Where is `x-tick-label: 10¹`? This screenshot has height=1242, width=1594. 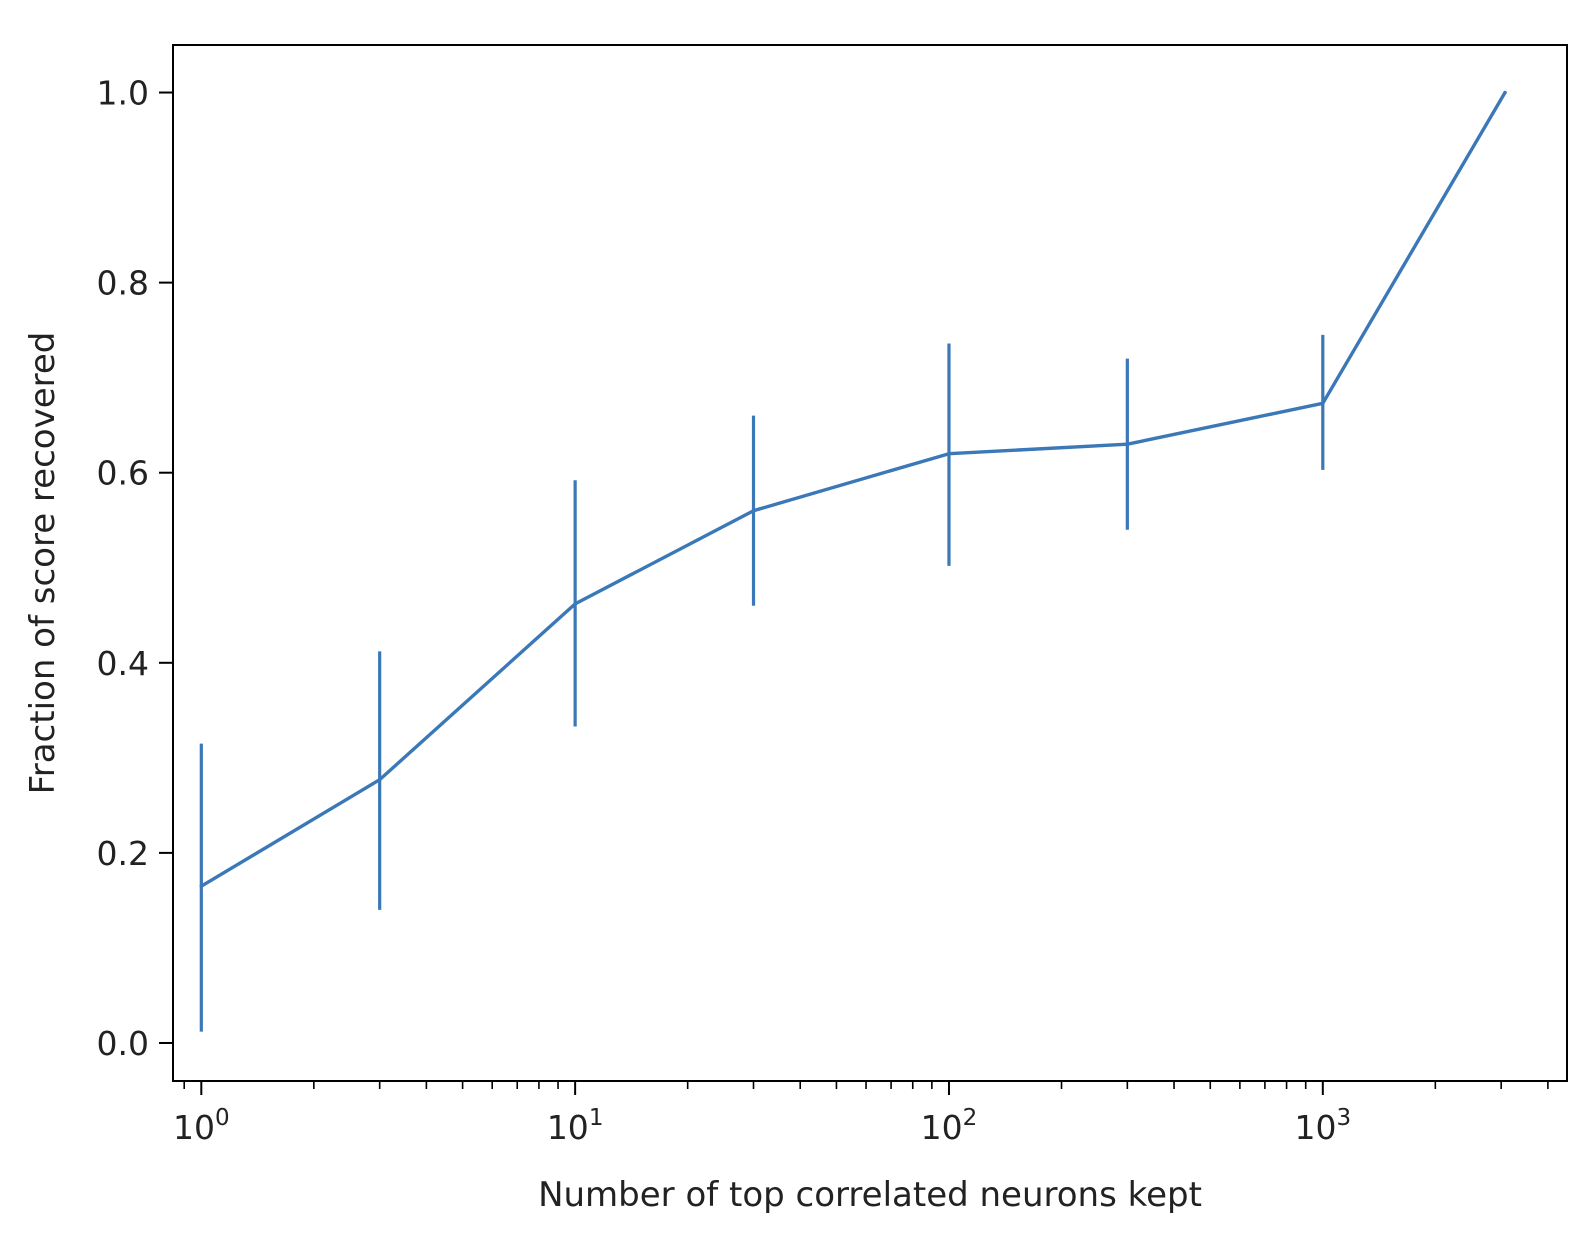 x-tick-label: 10¹ is located at coordinates (575, 1126).